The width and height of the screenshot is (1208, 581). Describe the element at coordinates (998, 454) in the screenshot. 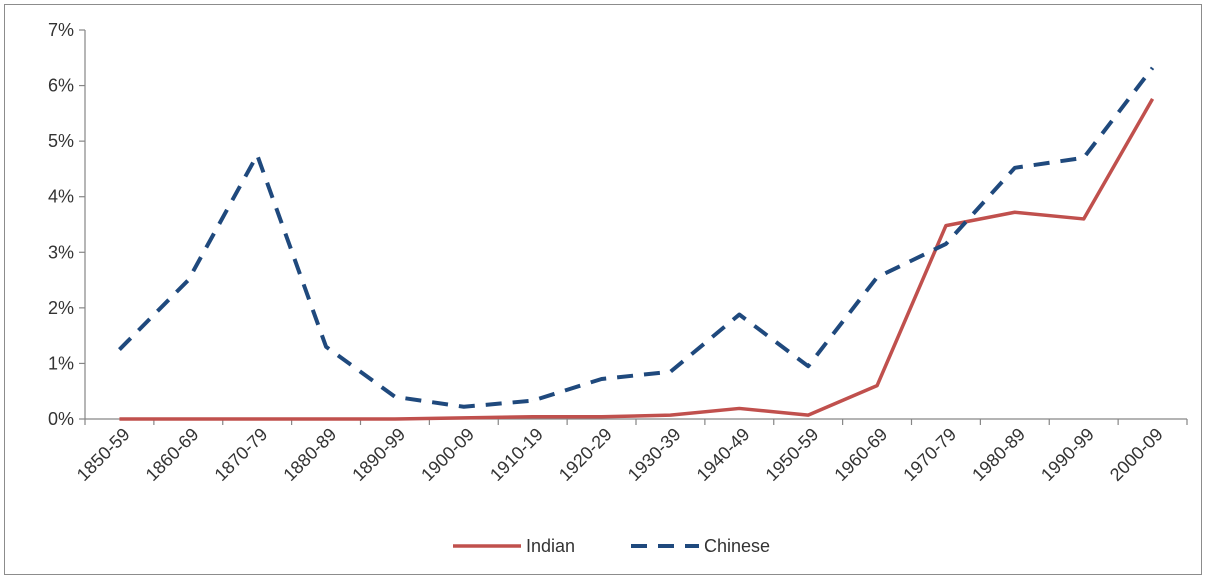

I see `x-tick-label: 1980-89` at that location.